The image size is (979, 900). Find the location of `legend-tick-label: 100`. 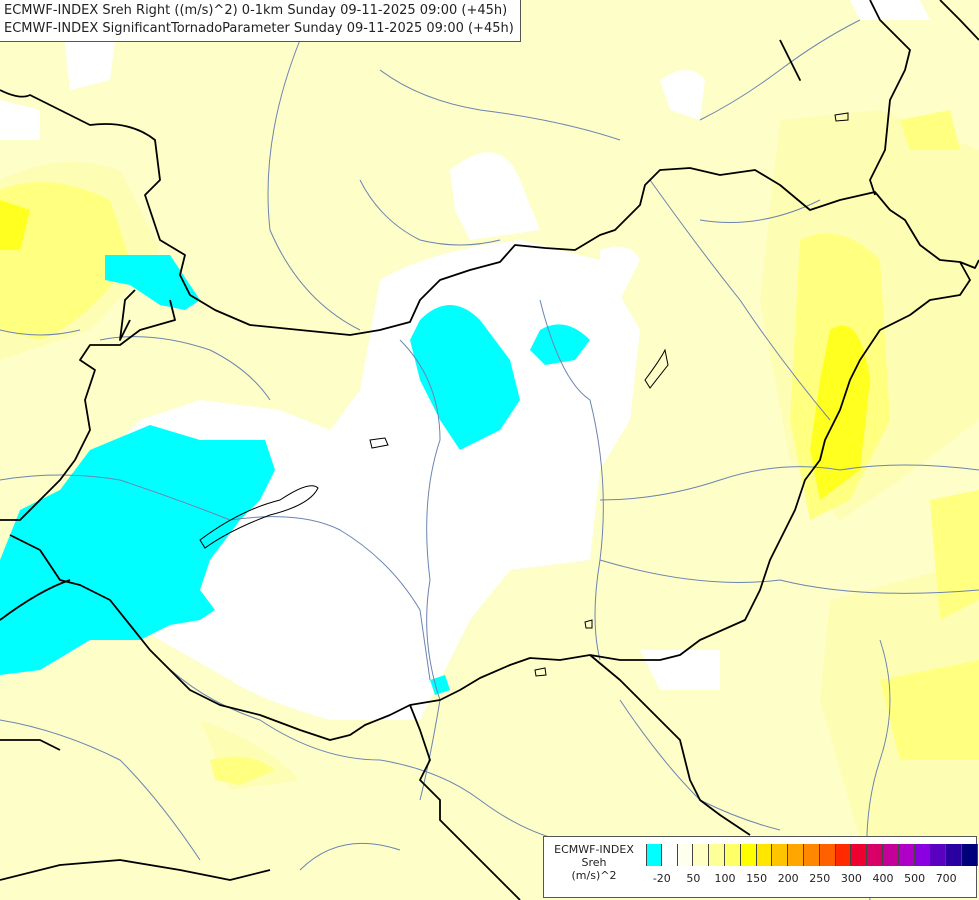

legend-tick-label: 100 is located at coordinates (725, 878).